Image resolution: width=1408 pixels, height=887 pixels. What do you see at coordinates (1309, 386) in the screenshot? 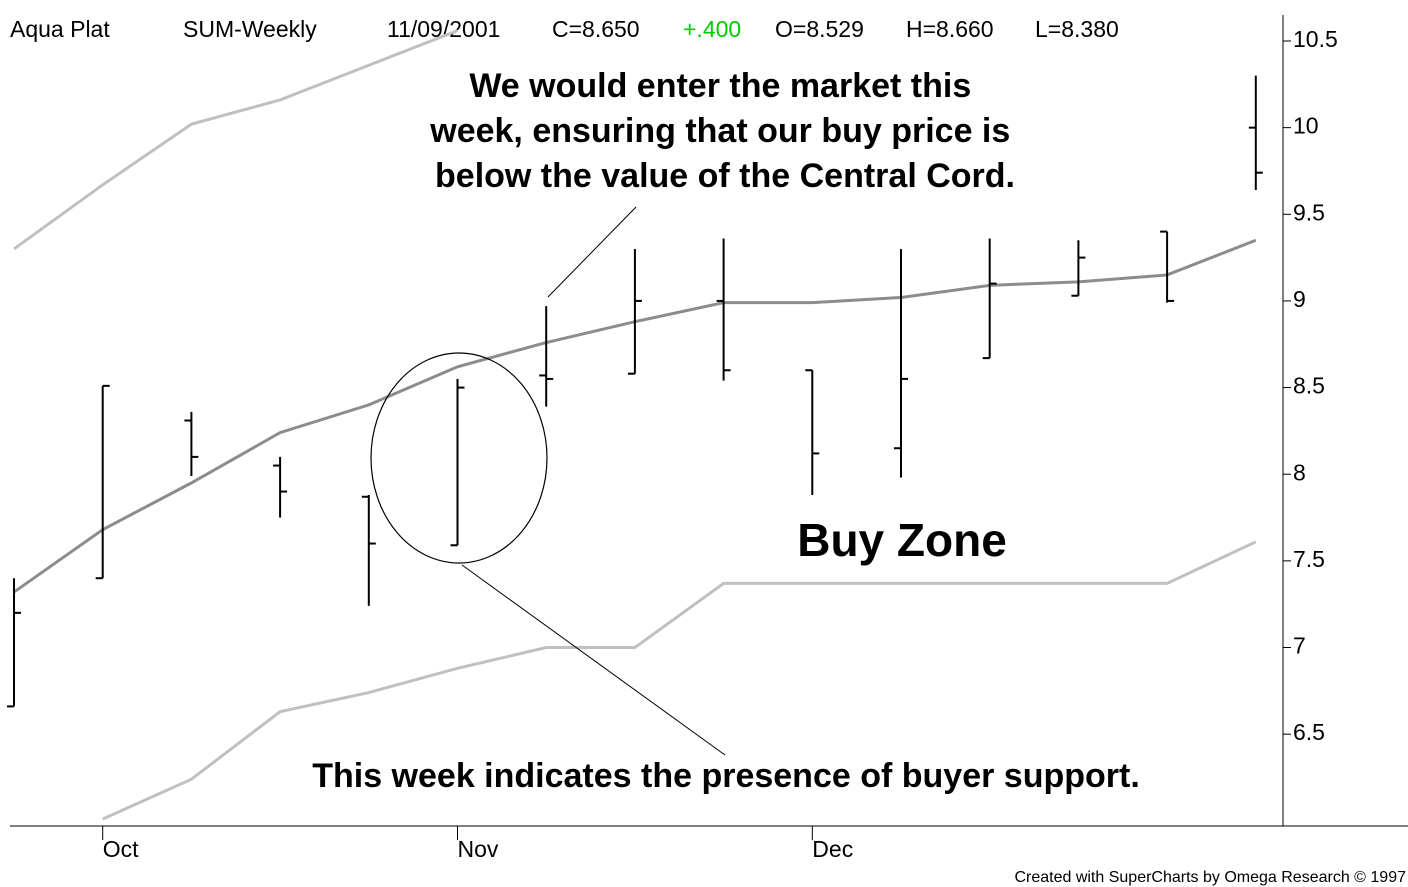
I see `y-tick-label: 8.5` at bounding box center [1309, 386].